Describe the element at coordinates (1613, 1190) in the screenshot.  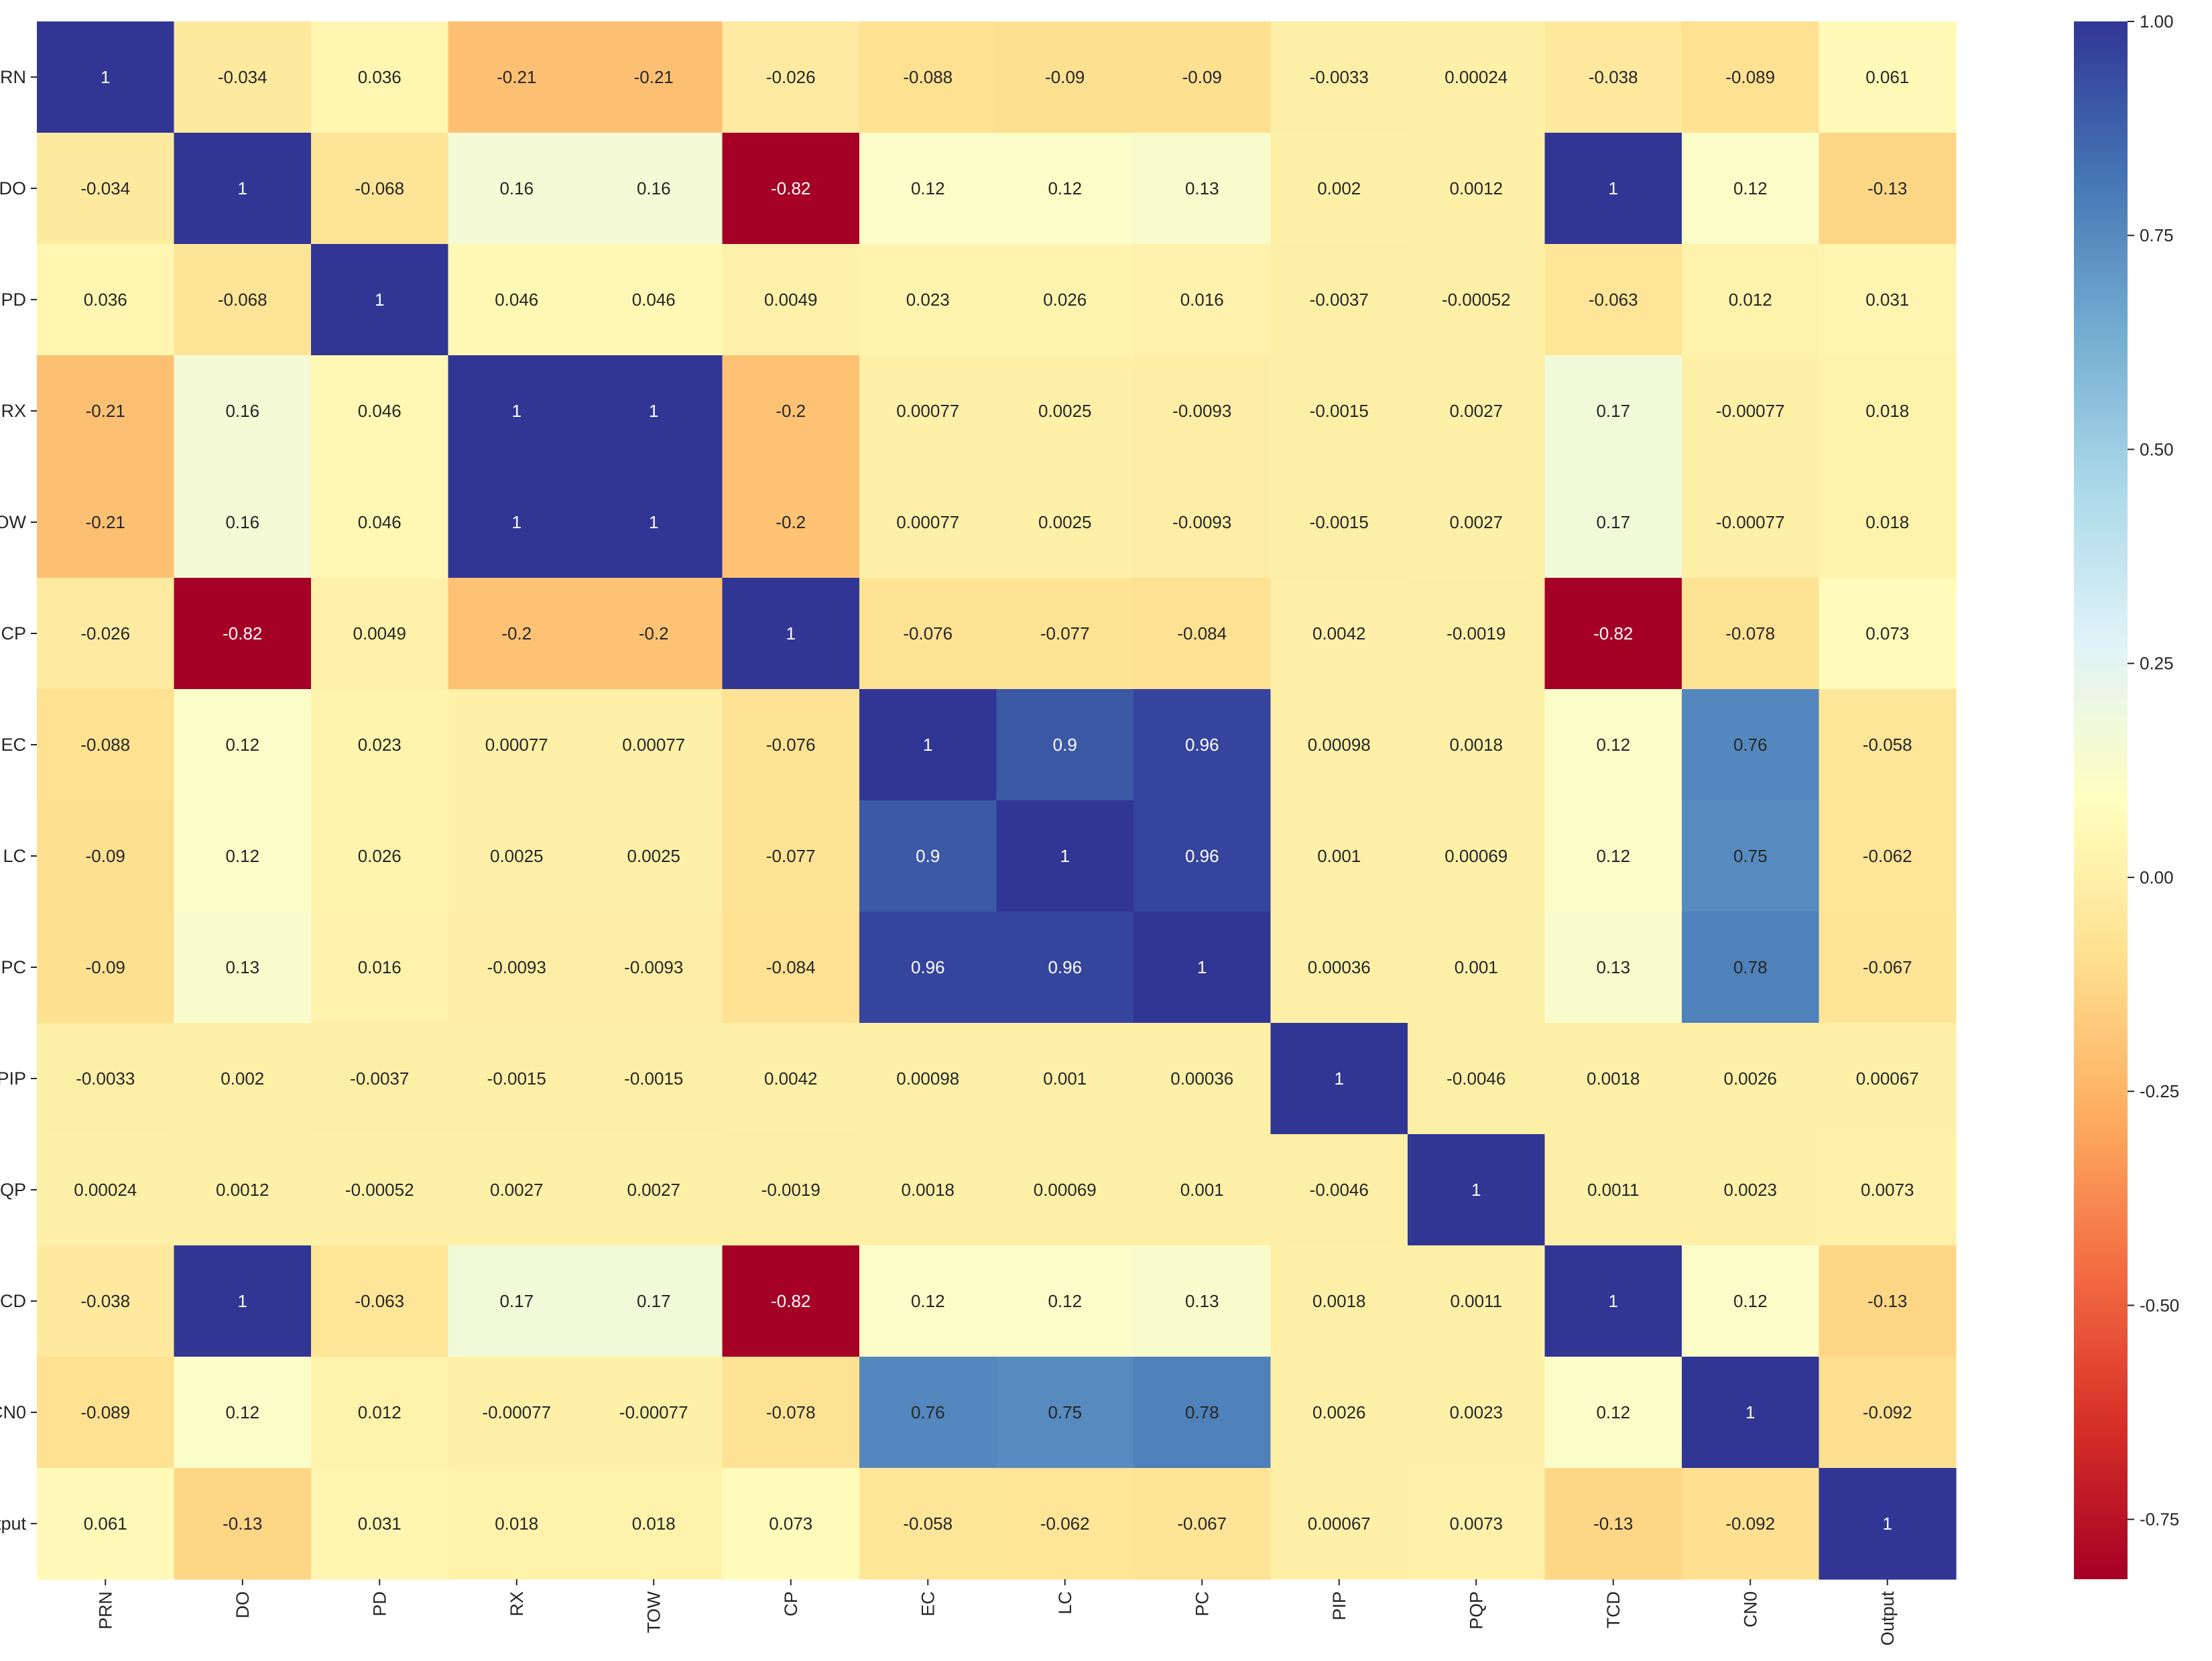
I see `cell-value-label: 0.0011` at that location.